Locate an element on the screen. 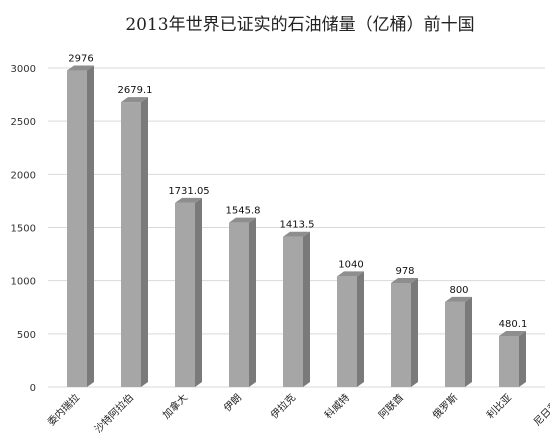 The height and width of the screenshot is (433, 550). y-tick-label: 2500 is located at coordinates (23, 122).